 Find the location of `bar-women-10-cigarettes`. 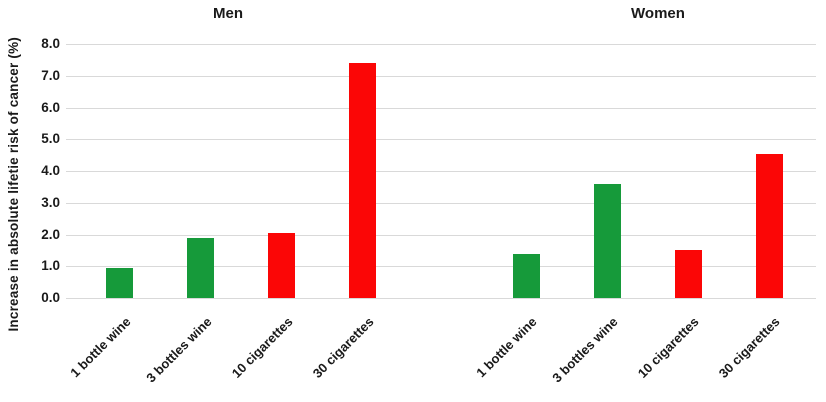

bar-women-10-cigarettes is located at coordinates (688, 274).